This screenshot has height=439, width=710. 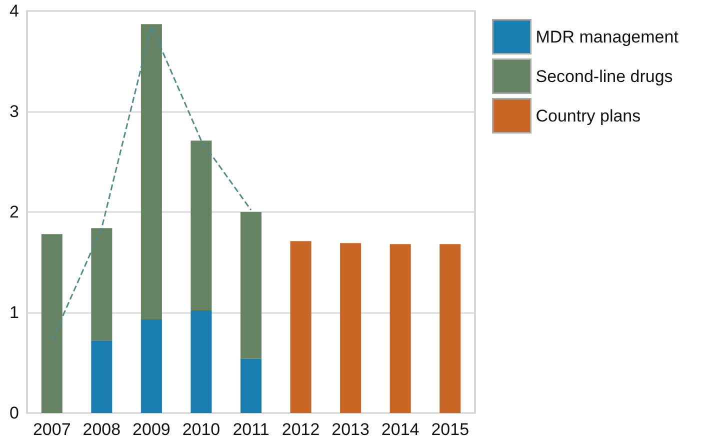 I want to click on x-tick-label: 2012, so click(x=301, y=429).